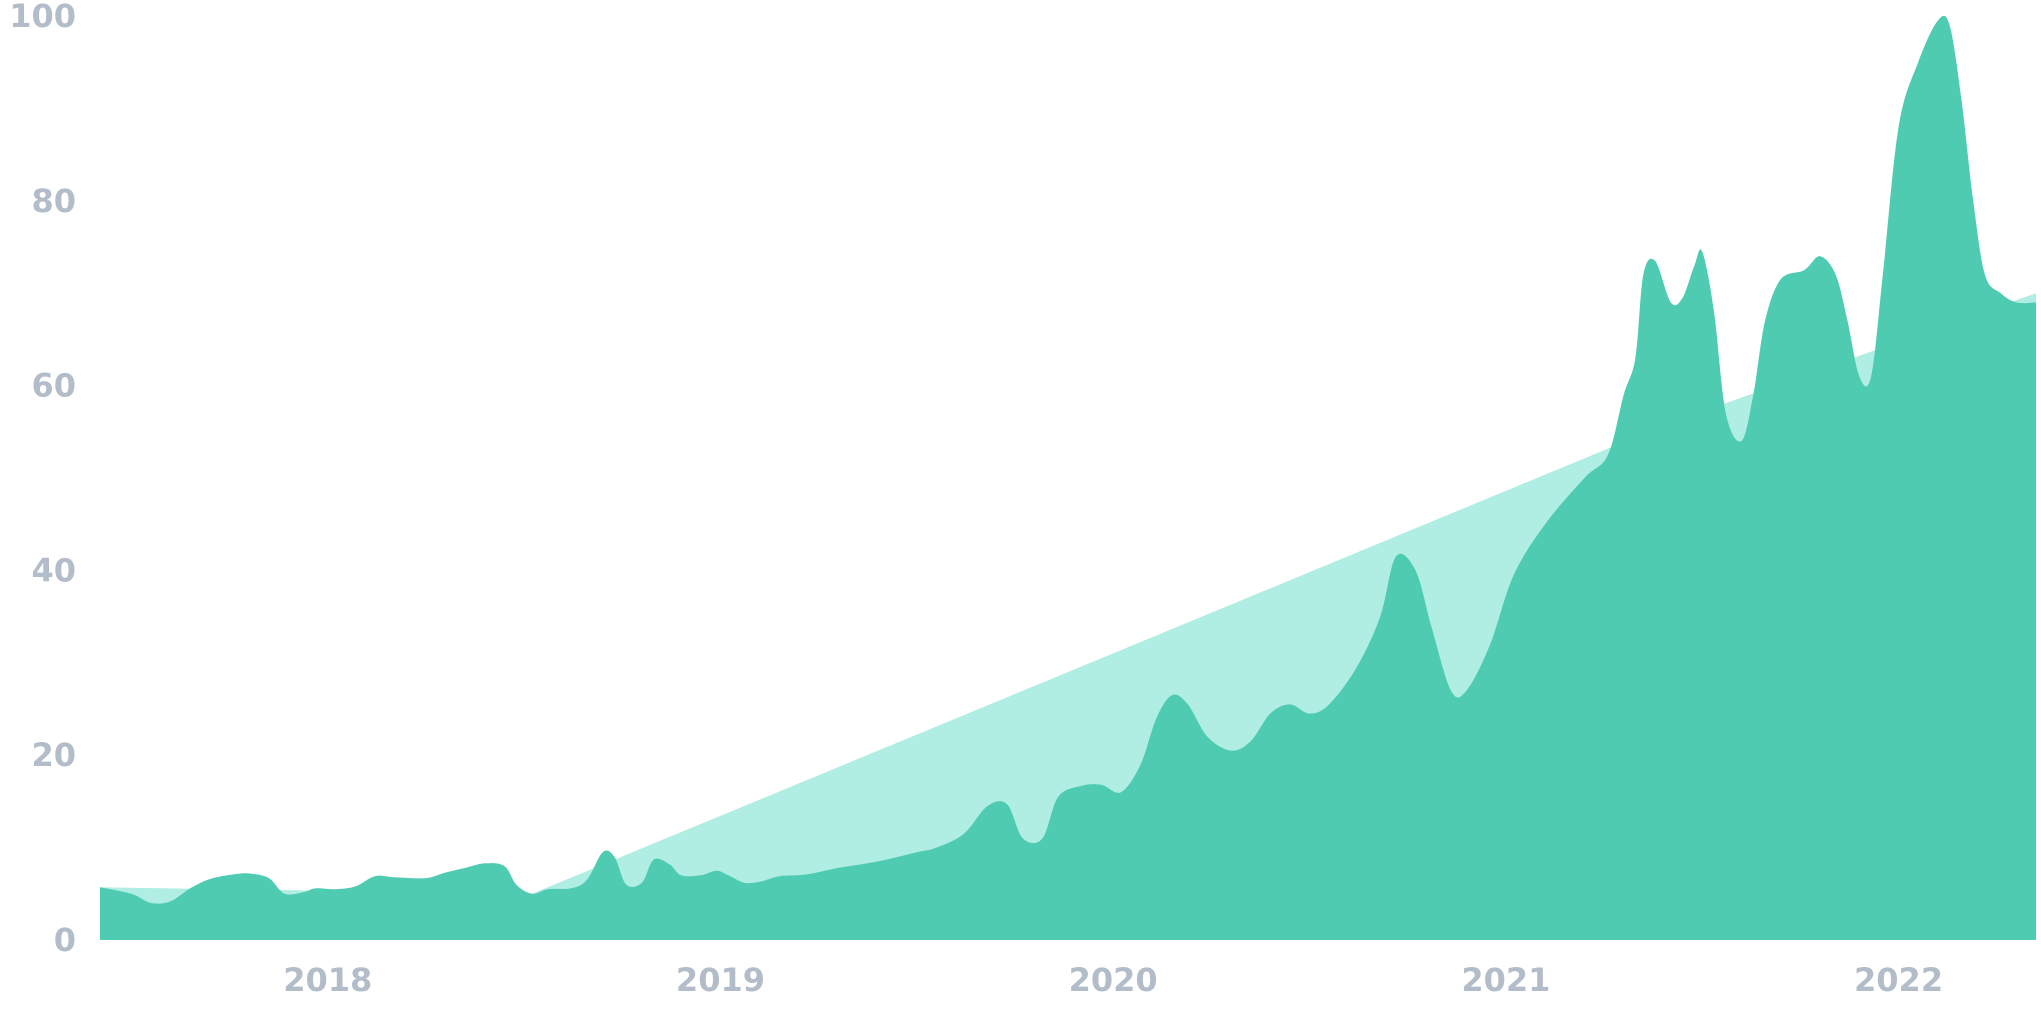 The width and height of the screenshot is (2041, 1020). I want to click on x-axis: 2018 2019 2020 2021 2022, so click(1113, 980).